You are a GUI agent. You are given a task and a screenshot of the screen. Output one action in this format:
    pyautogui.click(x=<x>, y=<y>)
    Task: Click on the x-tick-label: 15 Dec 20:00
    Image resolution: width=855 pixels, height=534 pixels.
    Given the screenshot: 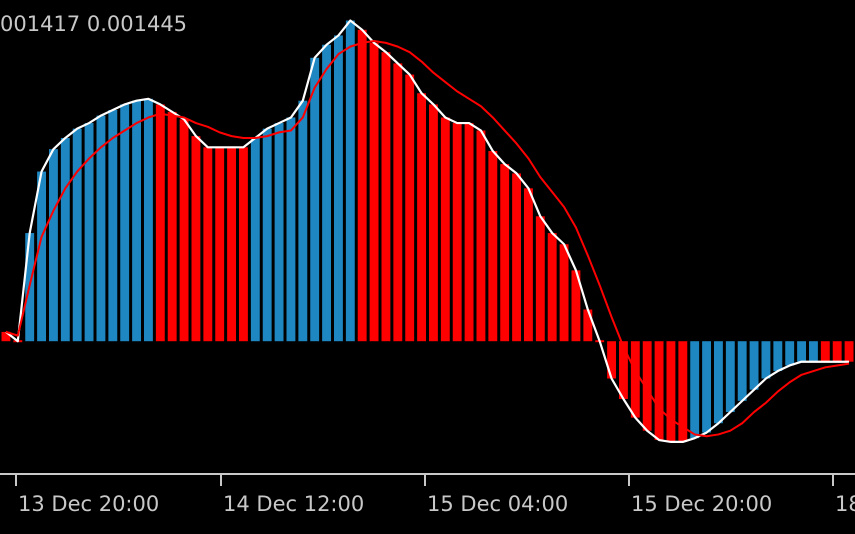 What is the action you would take?
    pyautogui.click(x=701, y=504)
    